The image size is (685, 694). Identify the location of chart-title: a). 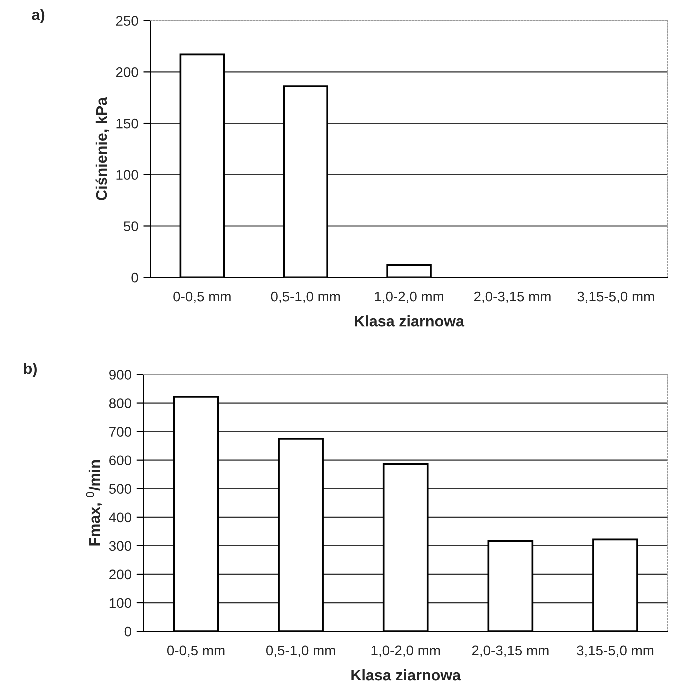
(38, 16).